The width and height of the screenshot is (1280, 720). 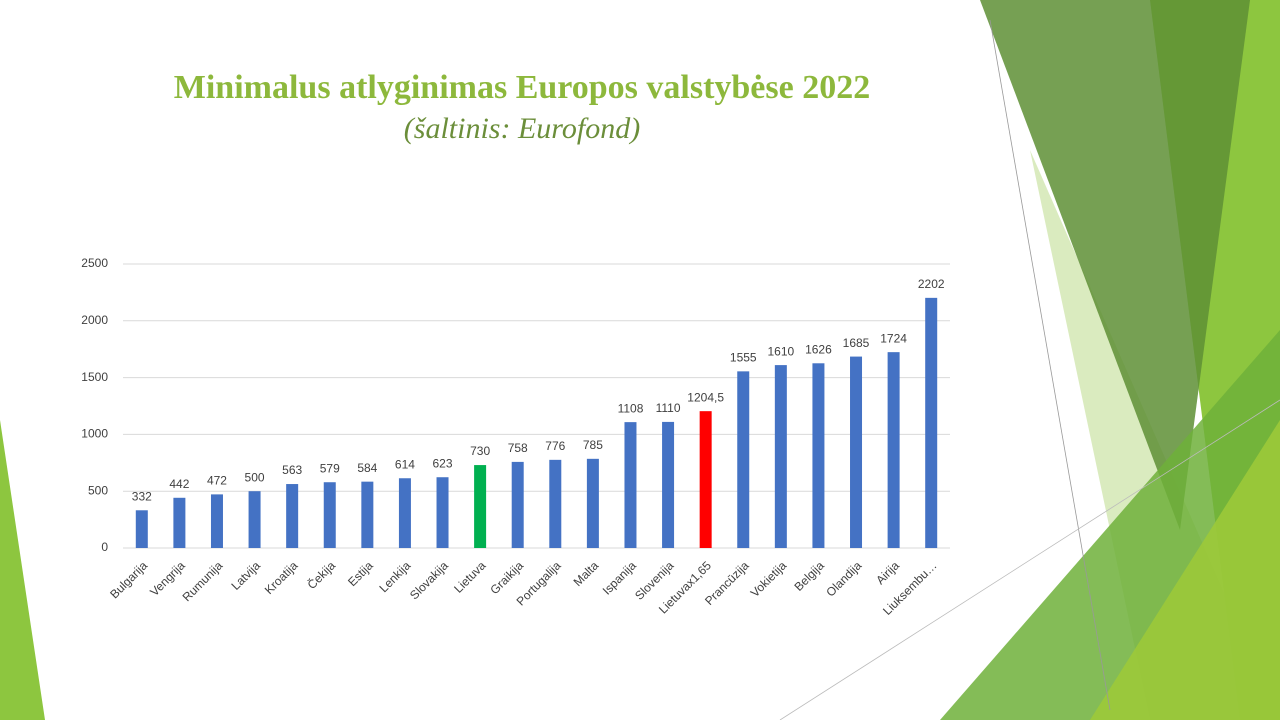 What do you see at coordinates (480, 451) in the screenshot?
I see `value-label: 730` at bounding box center [480, 451].